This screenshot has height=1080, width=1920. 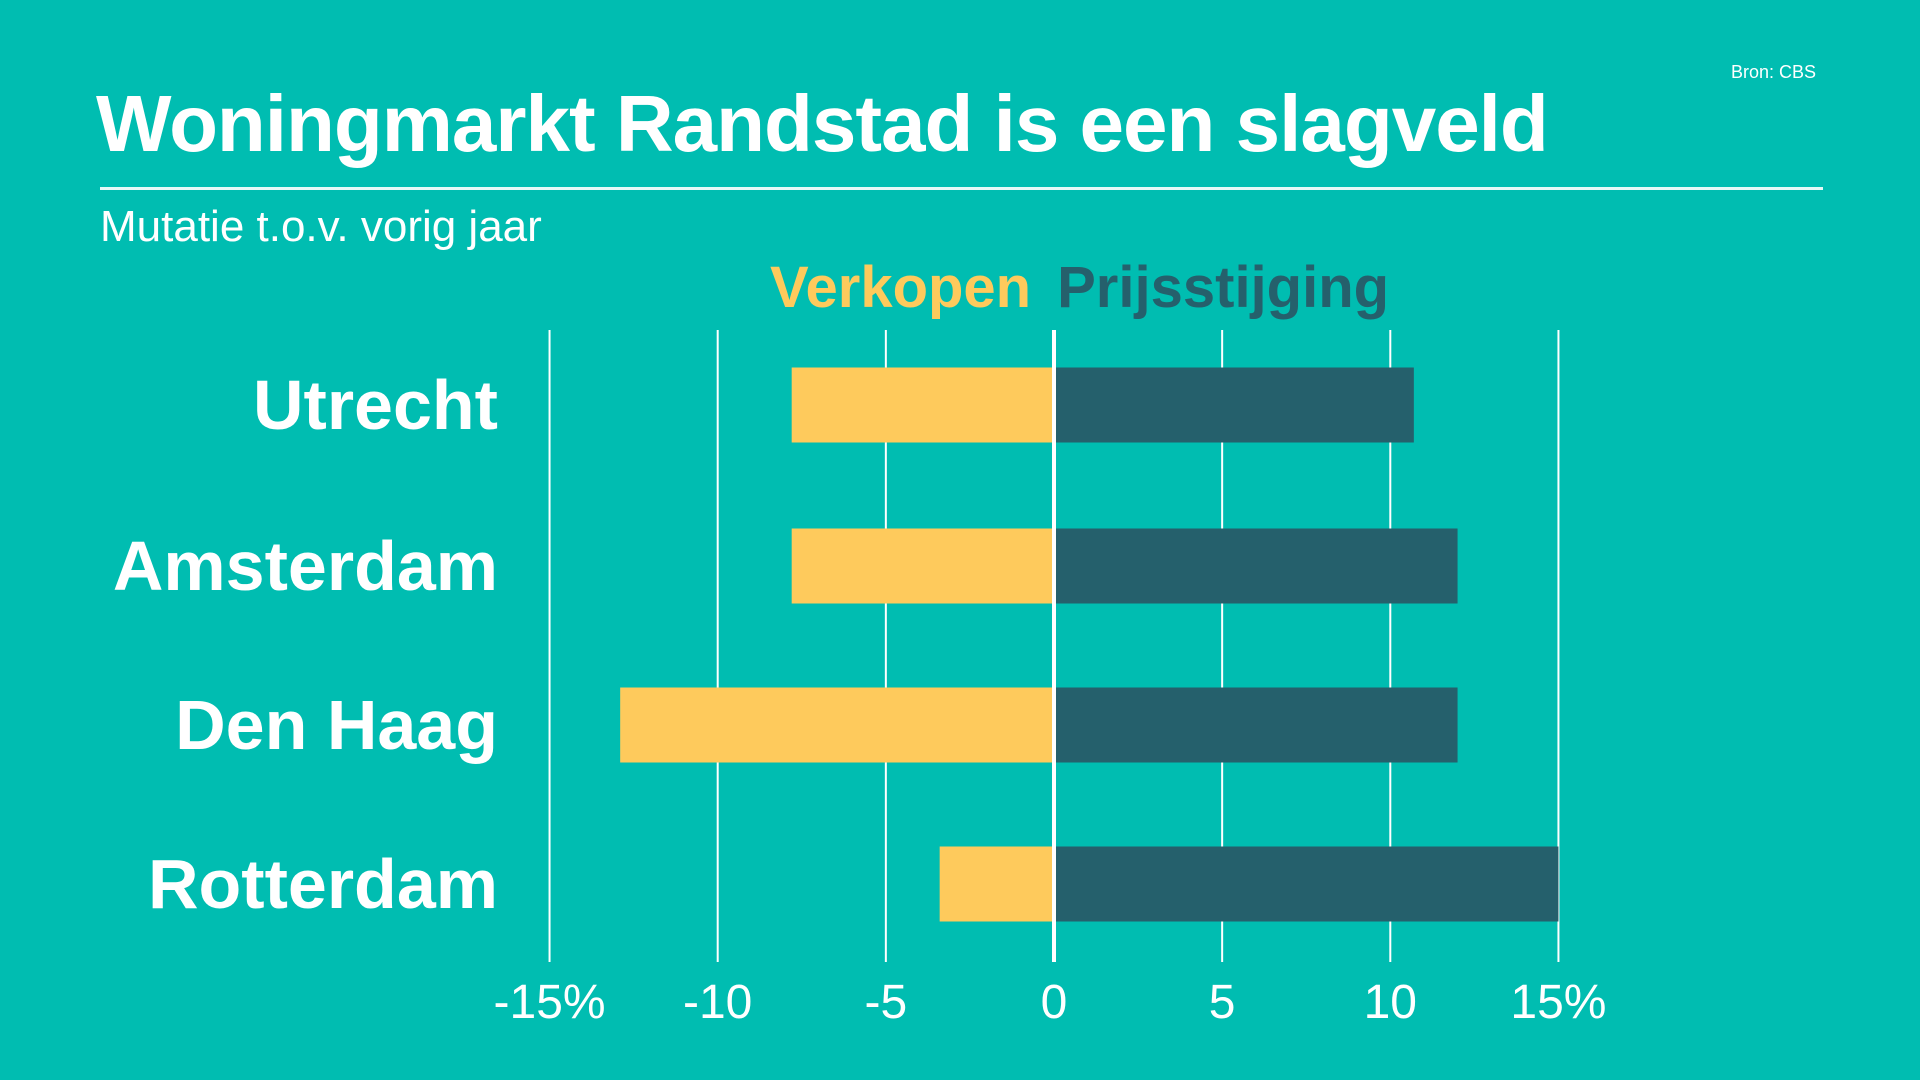 I want to click on x-tick-label: -15%, so click(x=550, y=1002).